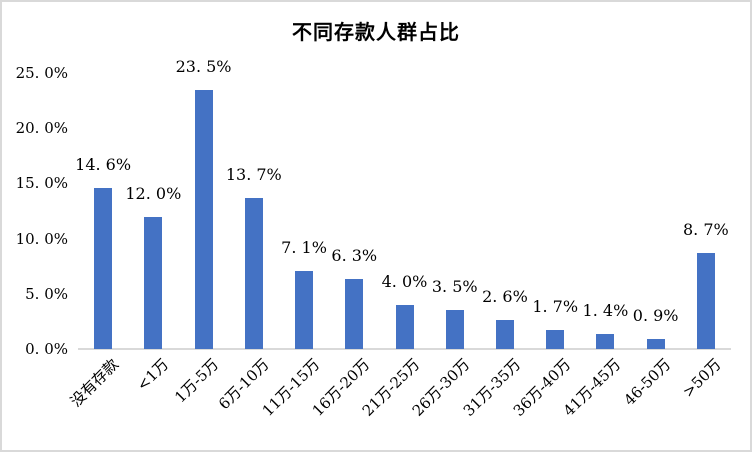 The height and width of the screenshot is (452, 752). I want to click on bar-value-label: 12. 0%, so click(153, 193).